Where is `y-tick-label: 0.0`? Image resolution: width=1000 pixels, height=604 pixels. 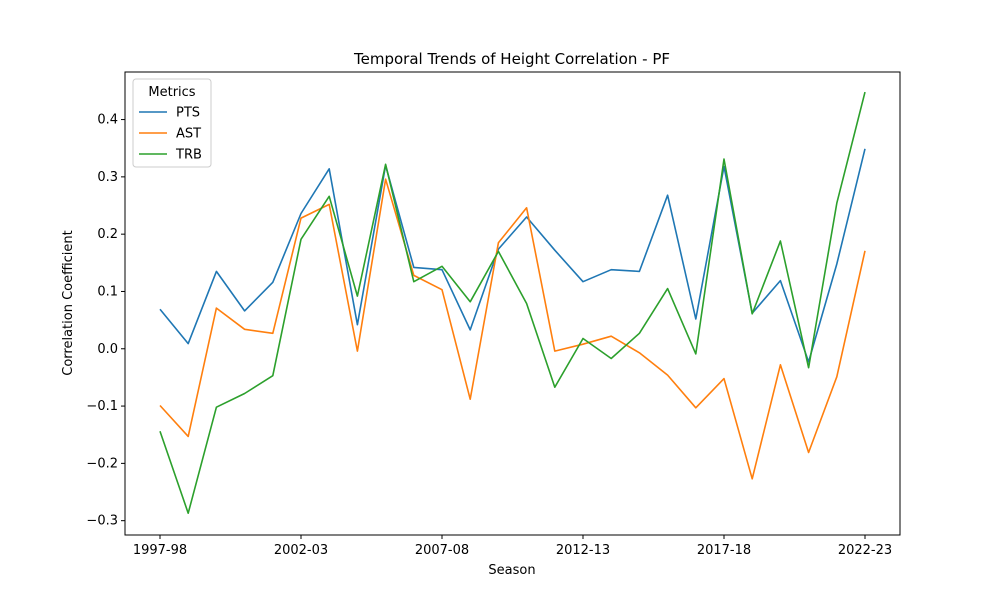
y-tick-label: 0.0 is located at coordinates (107, 349).